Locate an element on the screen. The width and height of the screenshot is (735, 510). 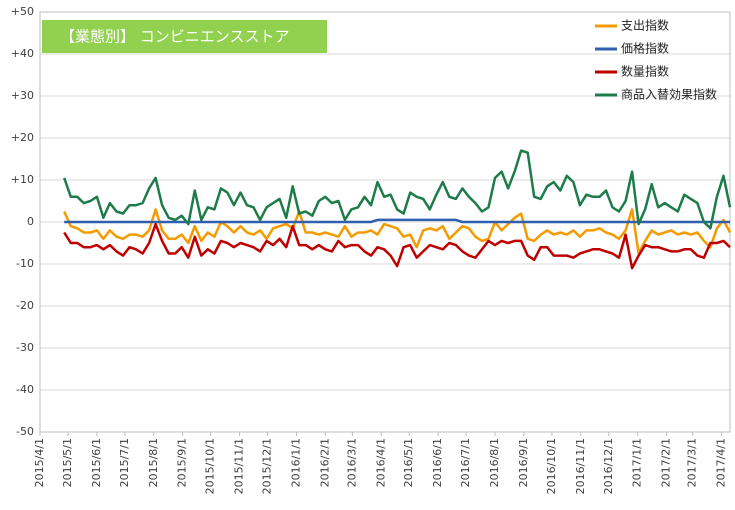
x-tick-label: 2016/7/1 is located at coordinates (465, 462).